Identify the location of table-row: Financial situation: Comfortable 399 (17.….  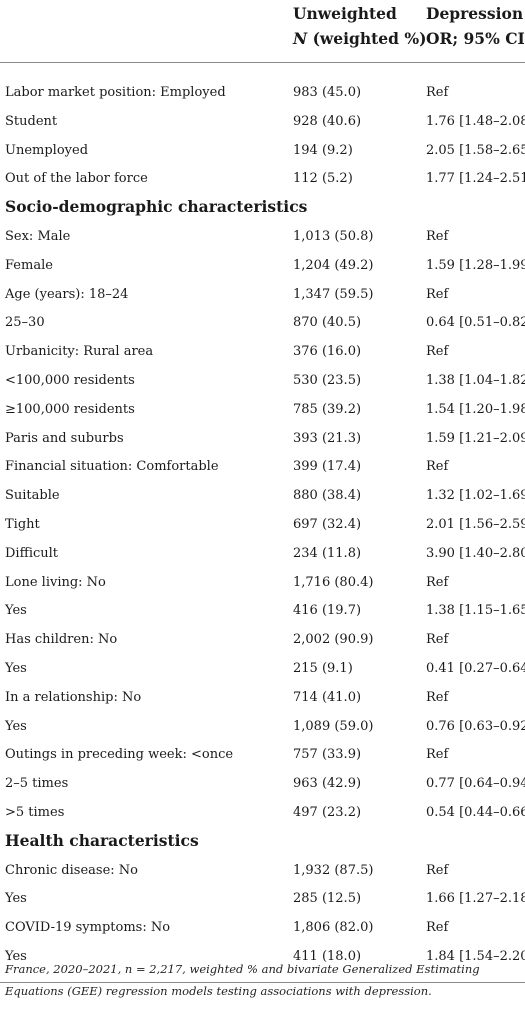
(262, 466).